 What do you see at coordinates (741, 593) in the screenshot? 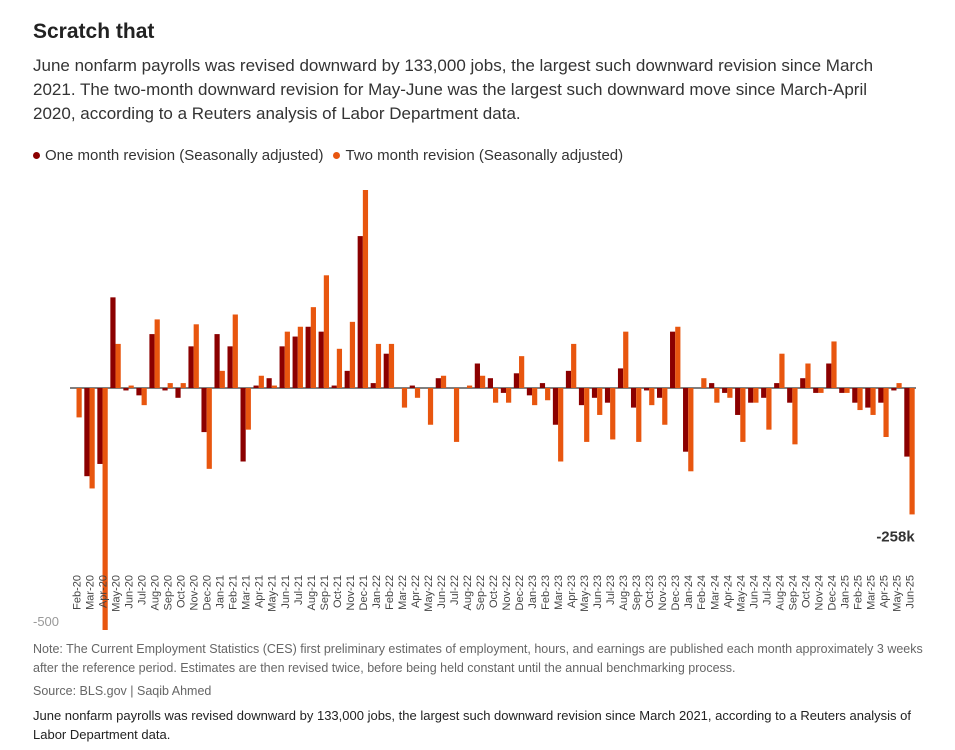
I see `x-tick-label: May-24` at bounding box center [741, 593].